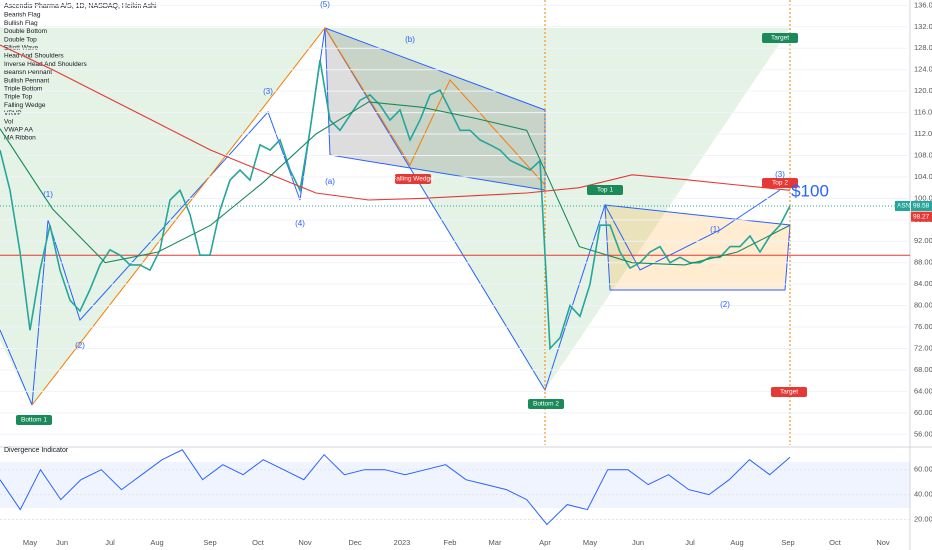 Image resolution: width=932 pixels, height=550 pixels. What do you see at coordinates (923, 262) in the screenshot?
I see `y-tick-label: 88.00` at bounding box center [923, 262].